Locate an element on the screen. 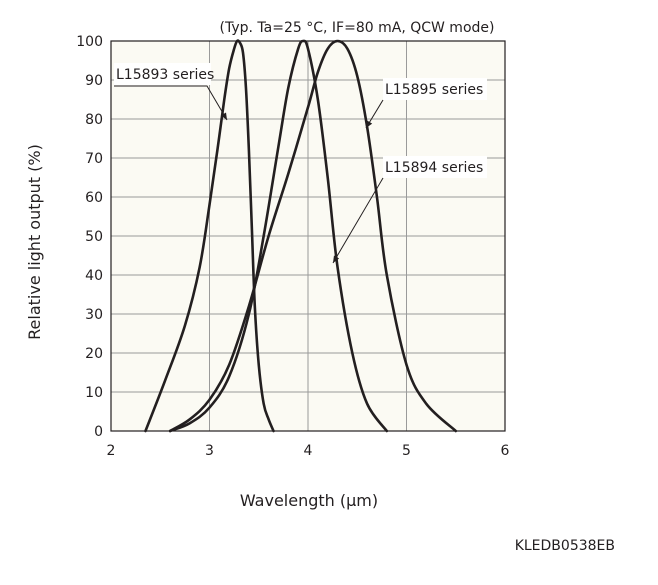  annotation-l15894: L15894 series is located at coordinates (434, 168).